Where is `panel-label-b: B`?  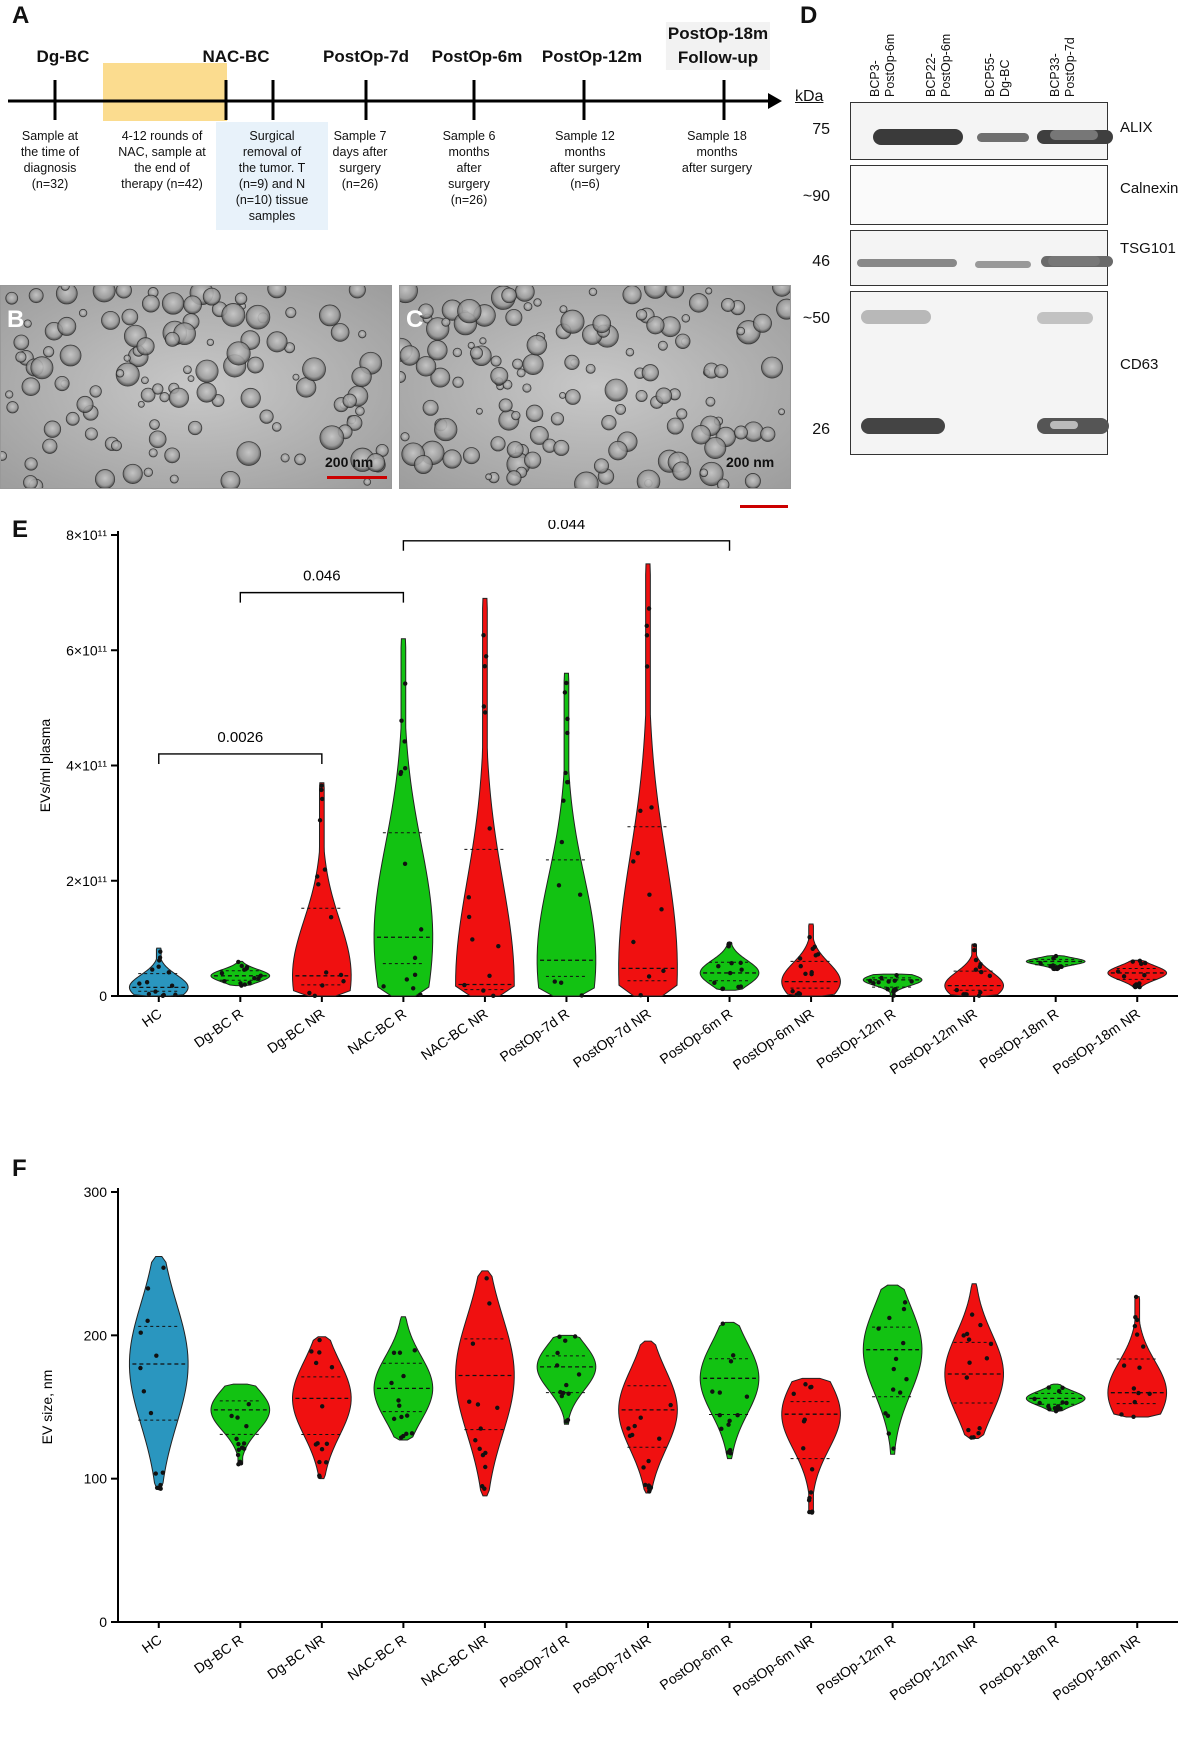
panel-label-b: B is located at coordinates (16, 319).